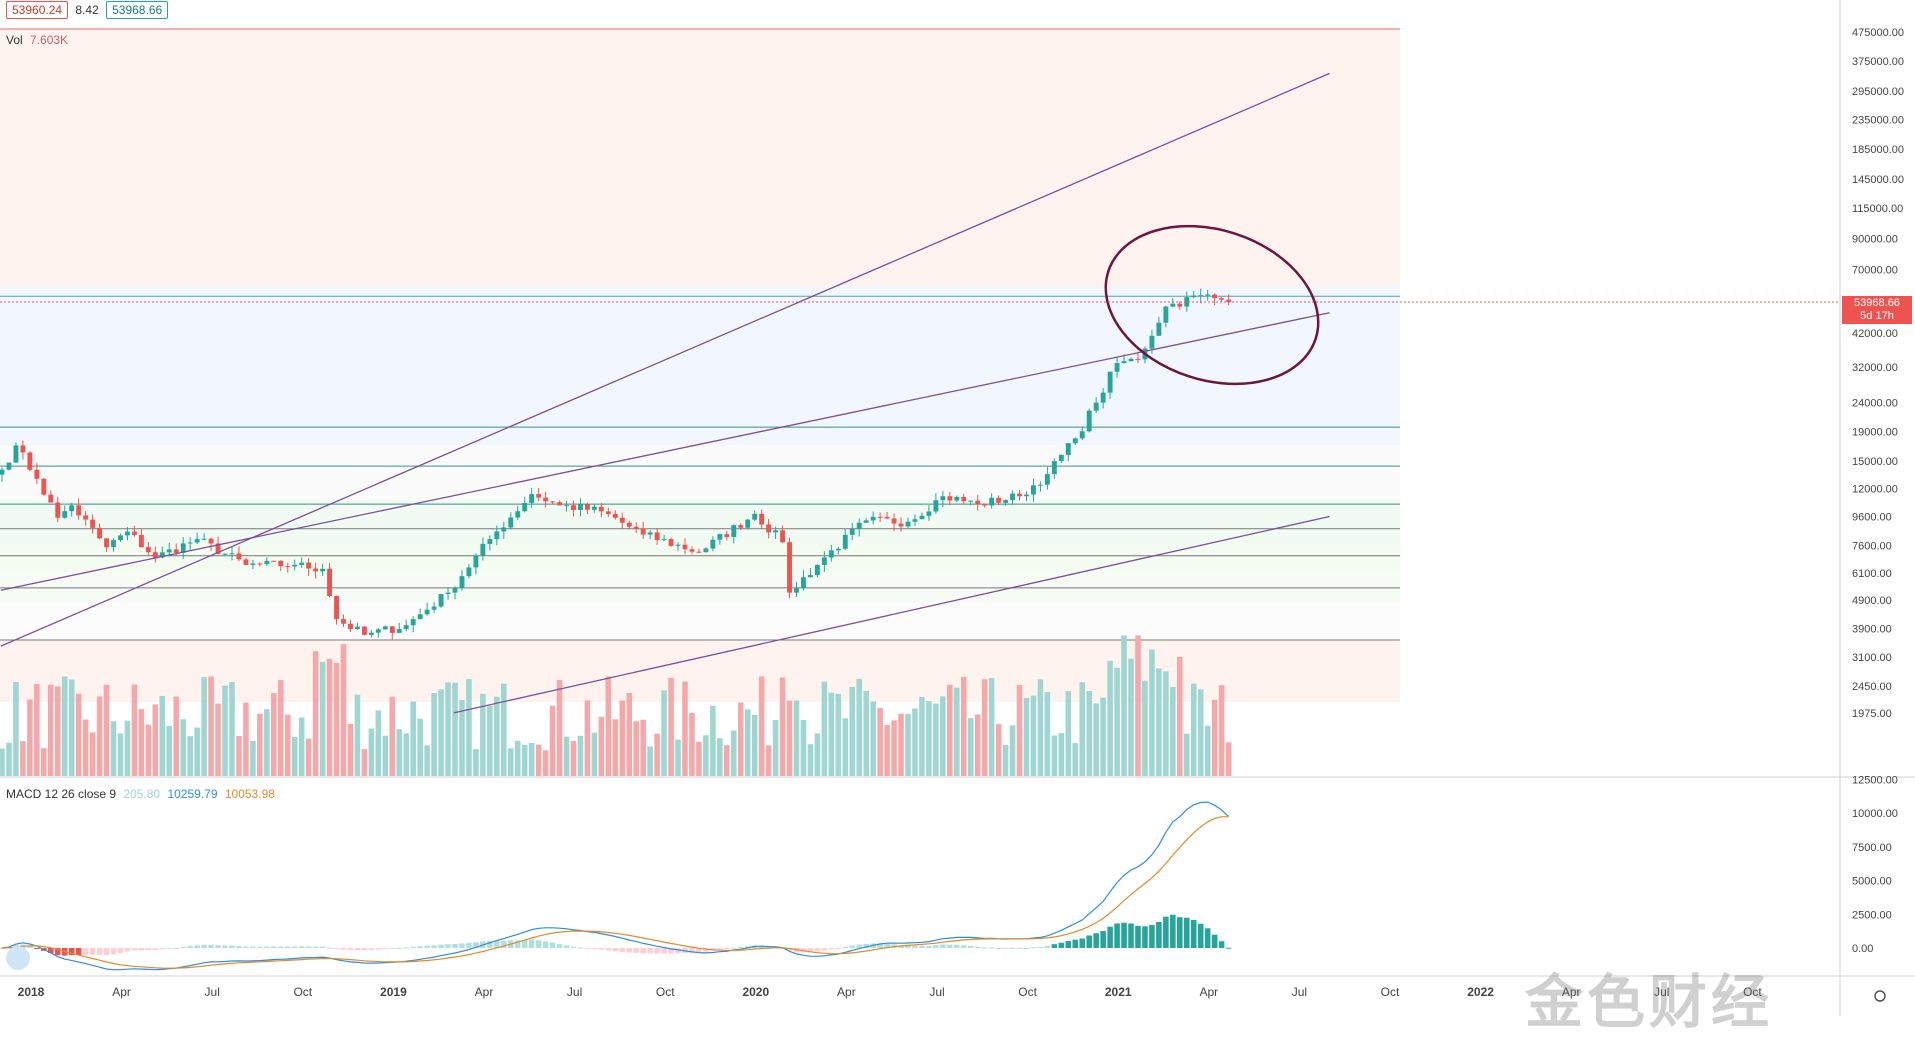 The width and height of the screenshot is (1915, 1039). I want to click on macd-line-value: 10259.79, so click(192, 794).